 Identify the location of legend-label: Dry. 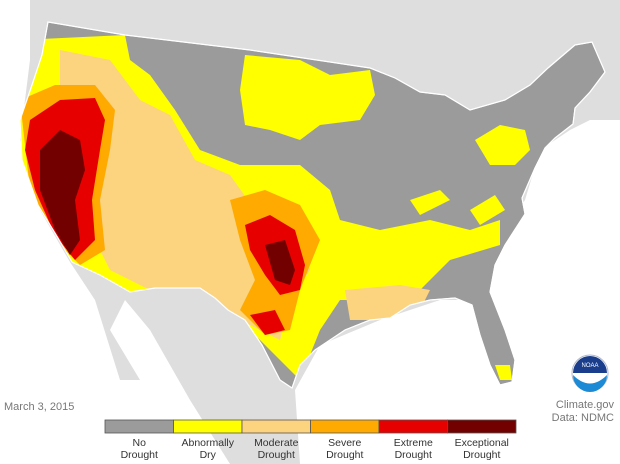
(208, 455).